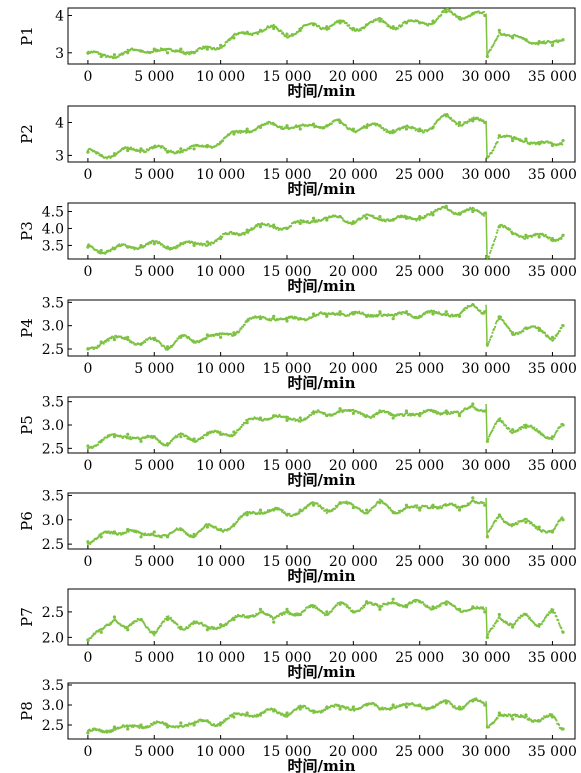  I want to click on x-tick-label: 0, so click(87, 466).